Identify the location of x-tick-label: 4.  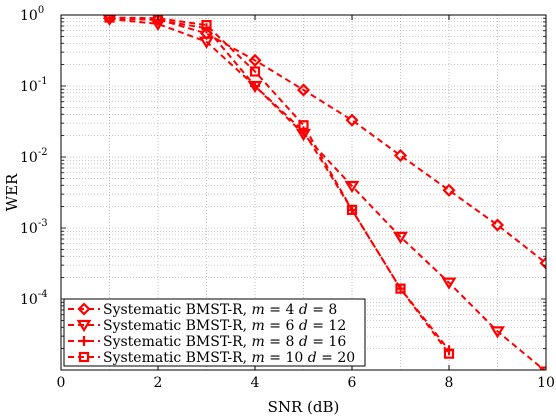
(255, 383).